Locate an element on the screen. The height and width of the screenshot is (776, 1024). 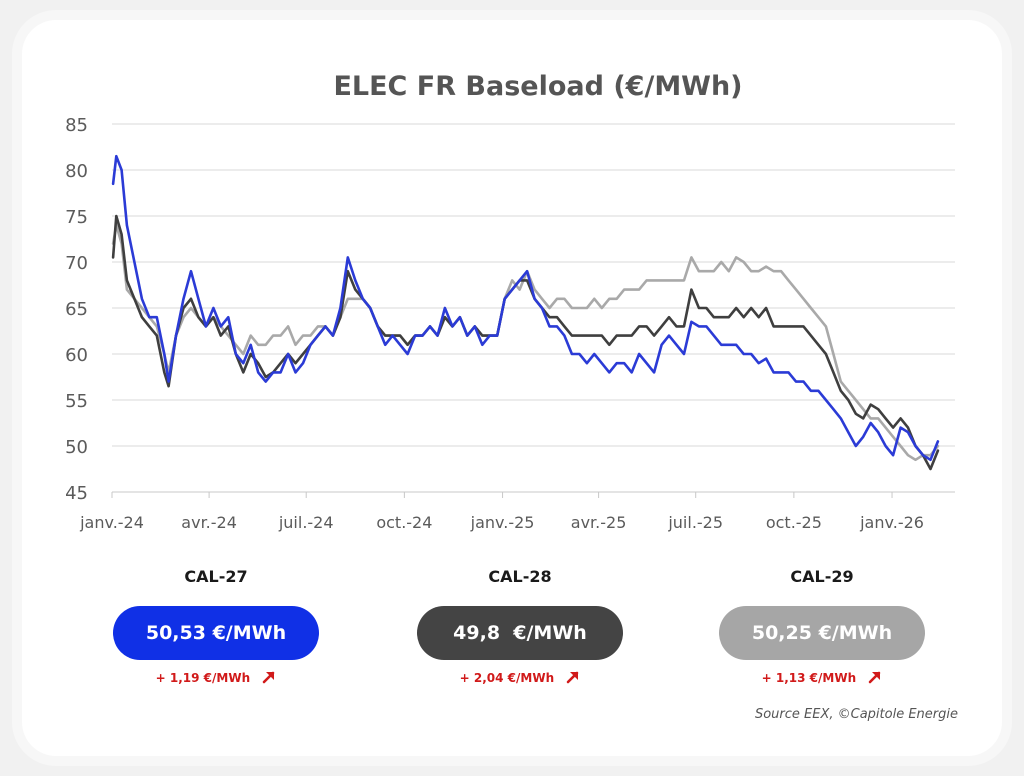
contract-label: CAL-28 is located at coordinates (520, 576).